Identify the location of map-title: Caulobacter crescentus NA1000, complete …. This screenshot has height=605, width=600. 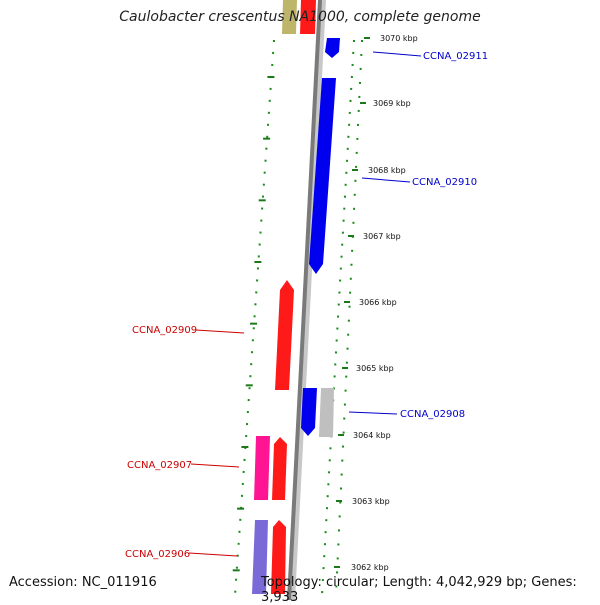
(300, 17).